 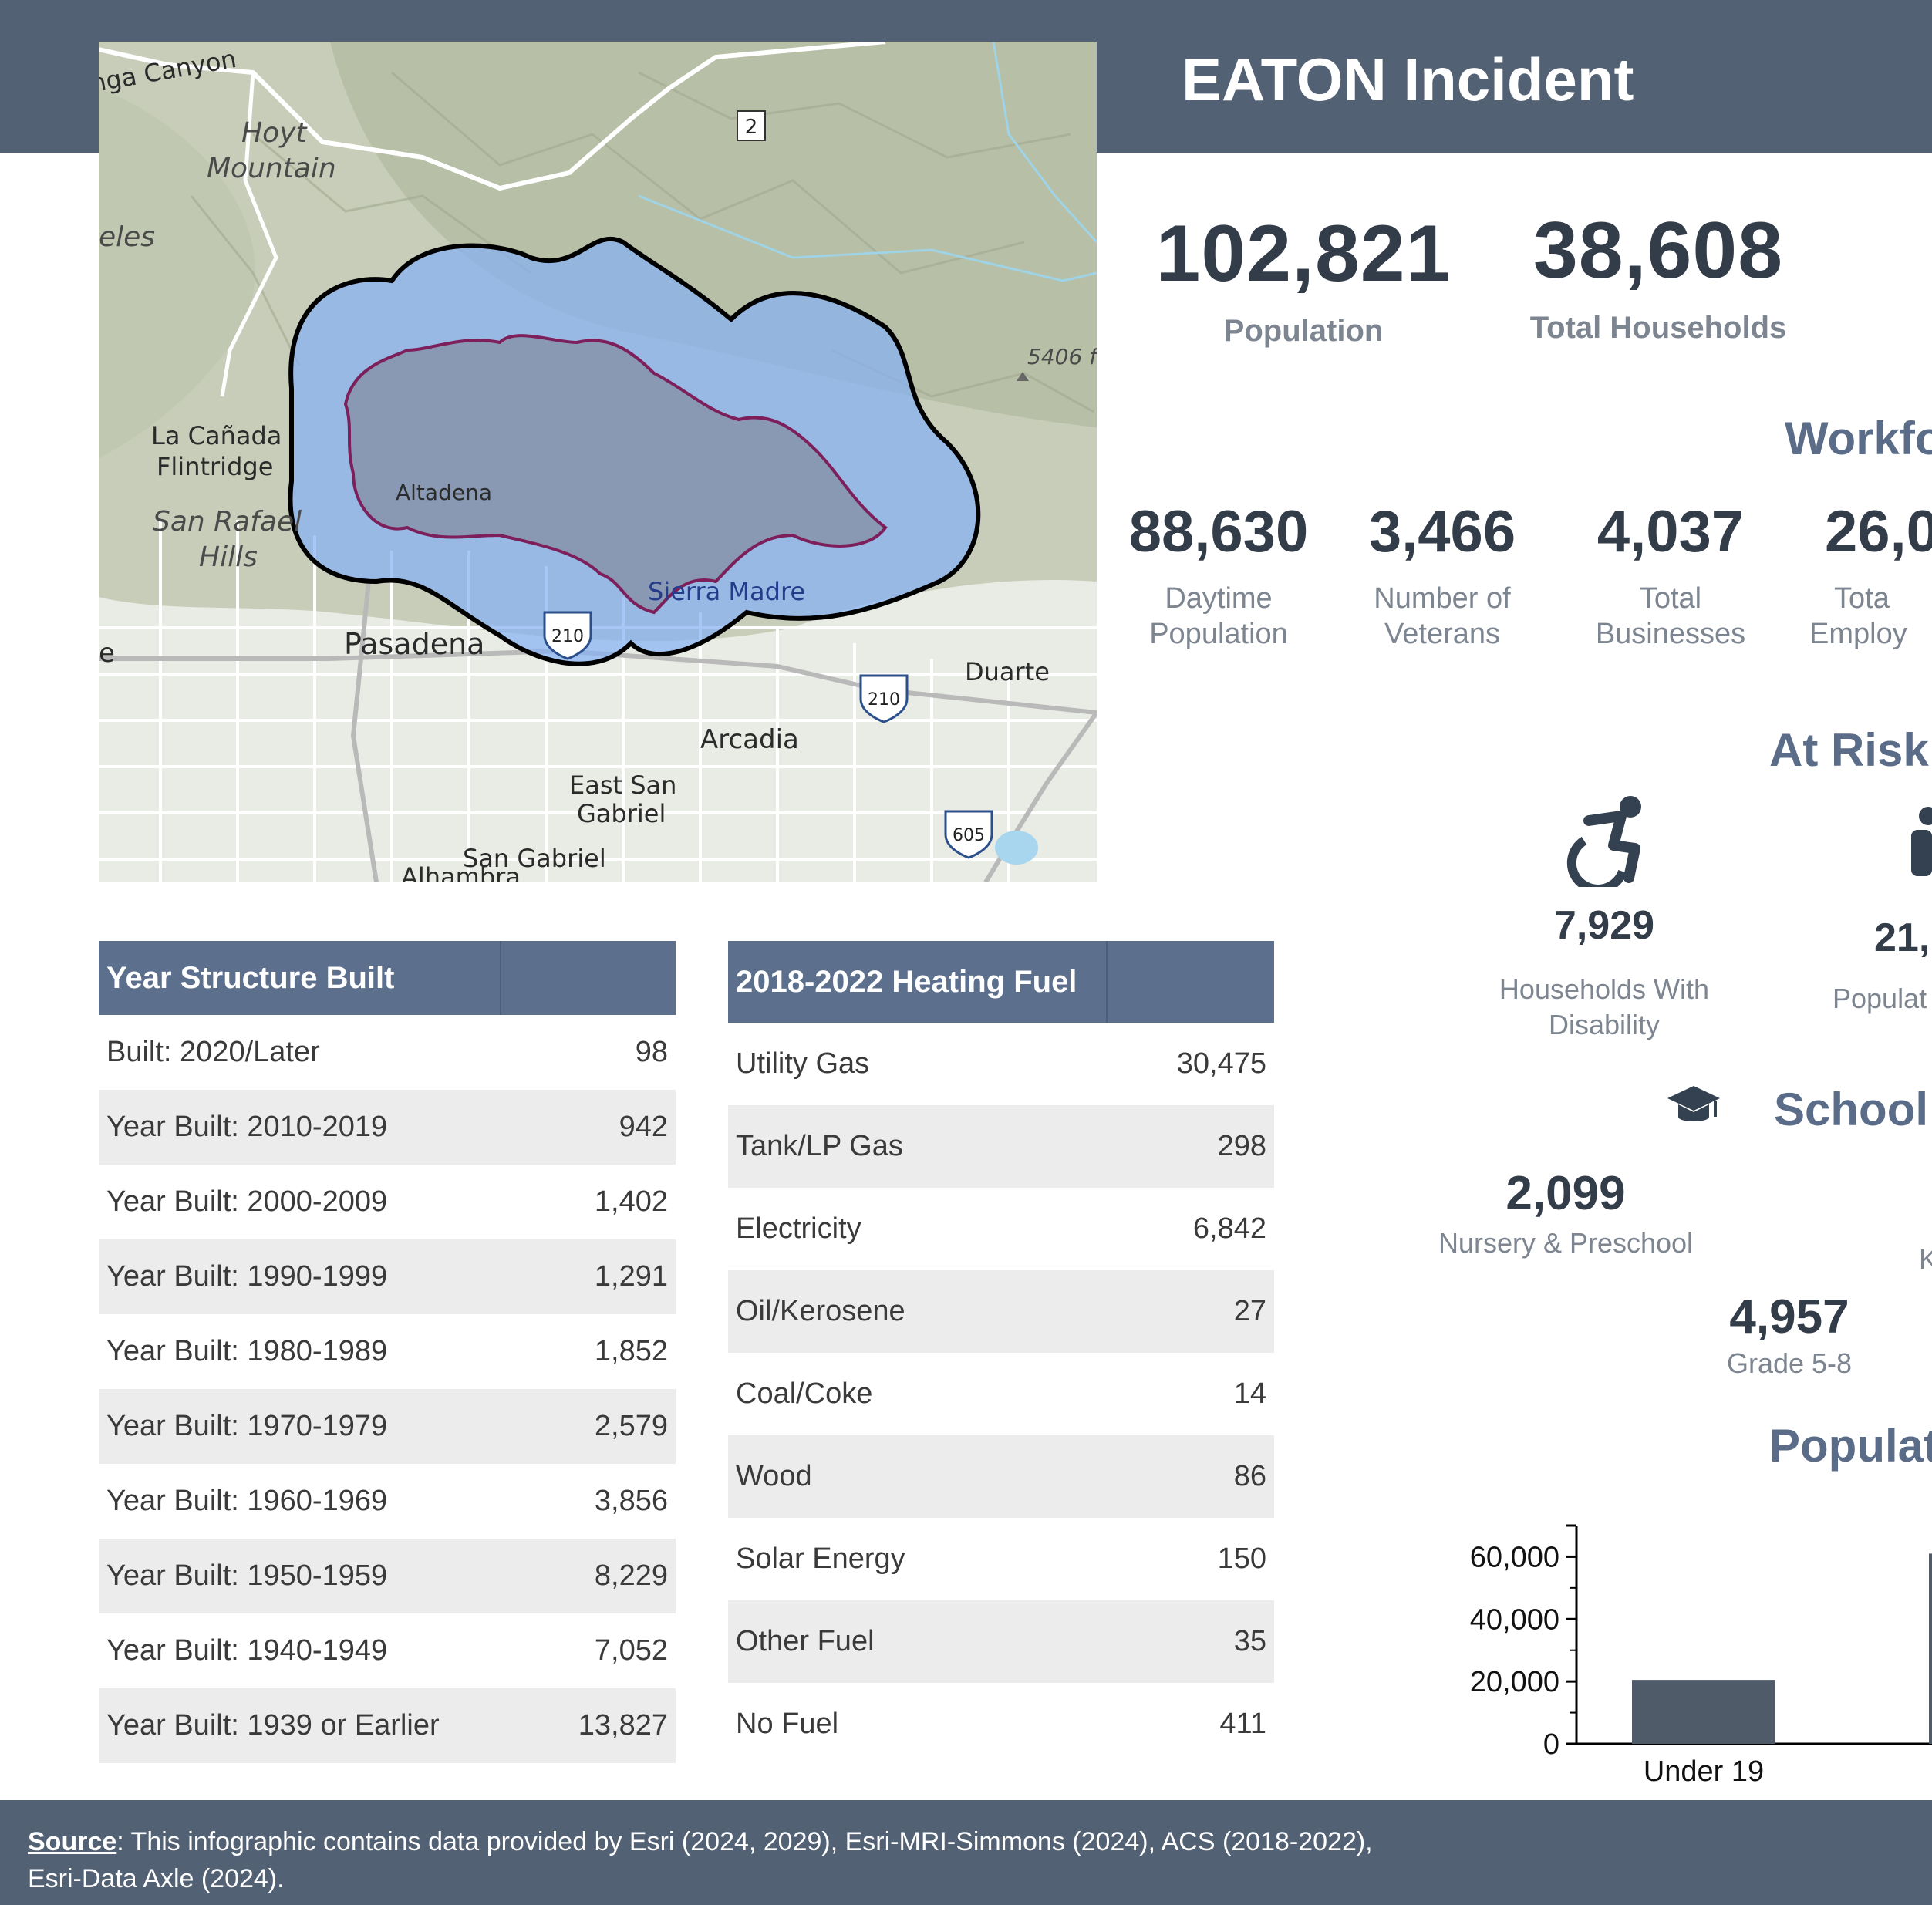 I want to click on businesses-label-line2: Businesses, so click(x=1670, y=634).